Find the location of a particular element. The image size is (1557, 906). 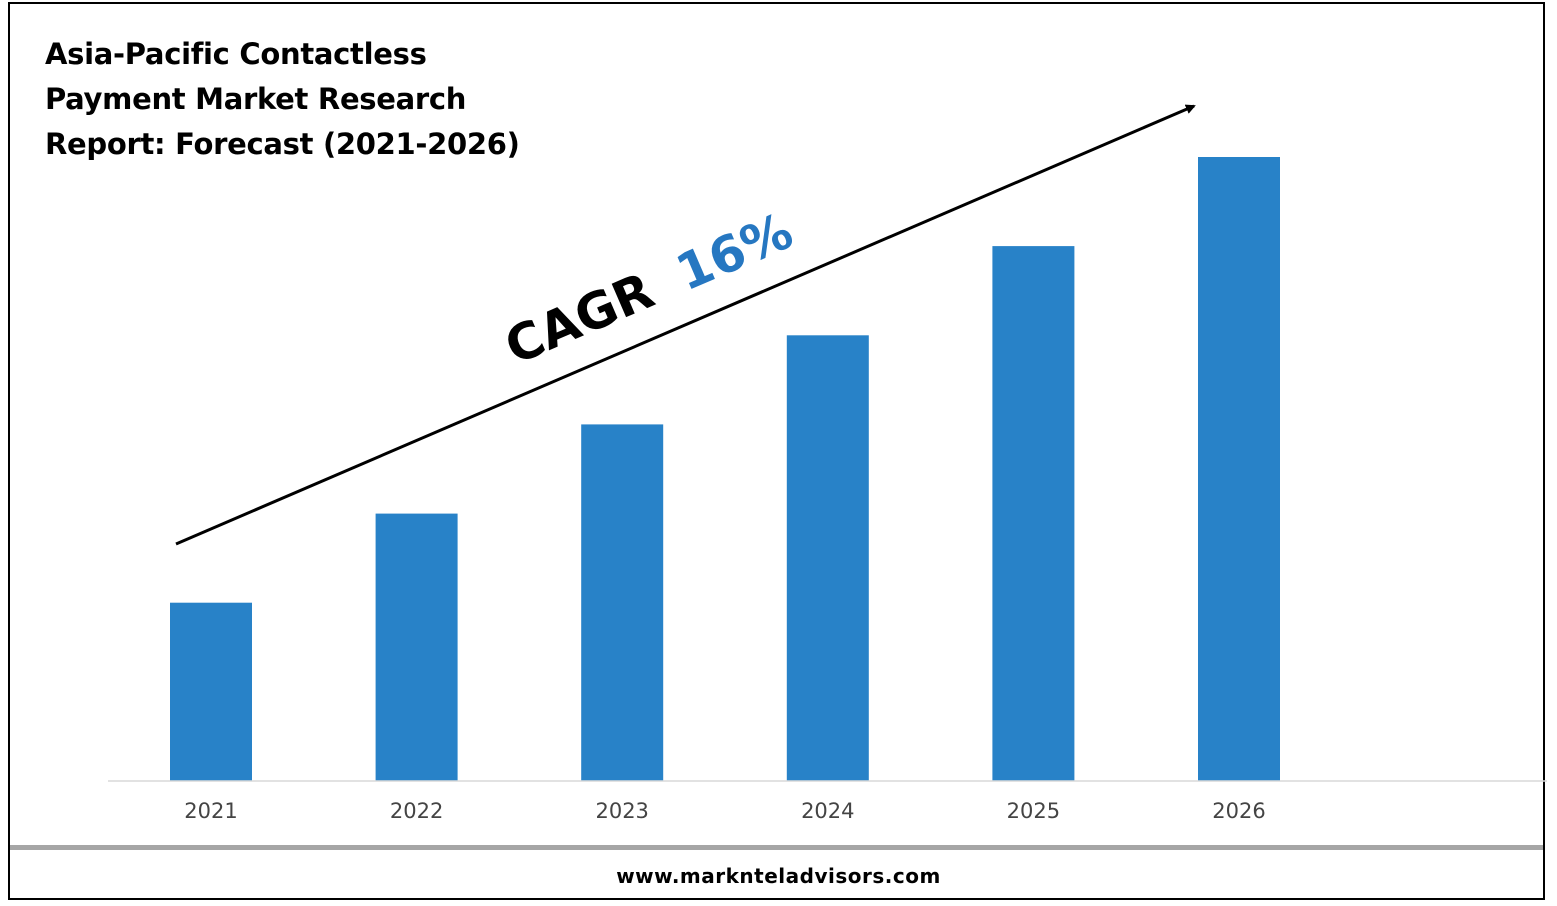

x-tick-label-2023: 2023 is located at coordinates (621, 811).